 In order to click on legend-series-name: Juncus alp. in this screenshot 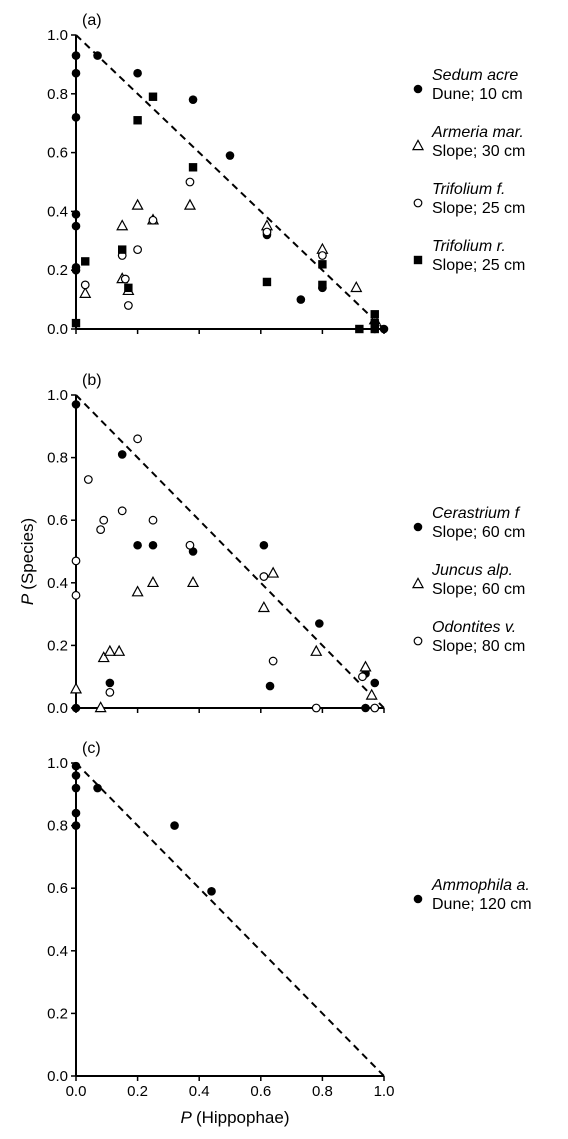, I will do `click(472, 570)`.